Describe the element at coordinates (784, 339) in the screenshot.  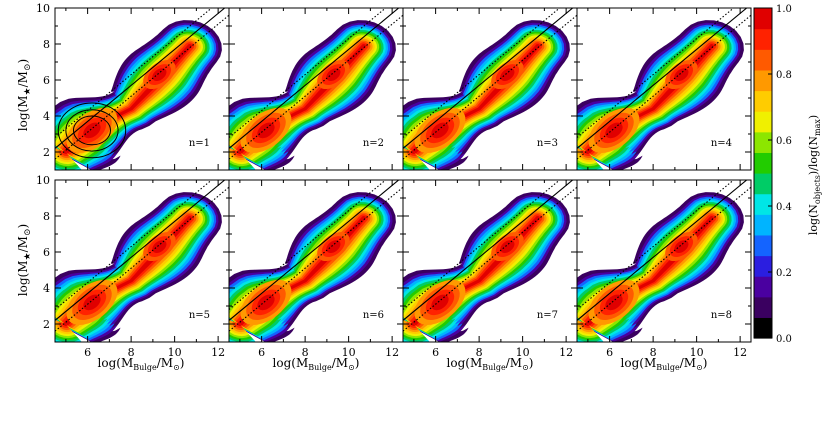
I see `colorbar-tick-label: 0.0` at that location.